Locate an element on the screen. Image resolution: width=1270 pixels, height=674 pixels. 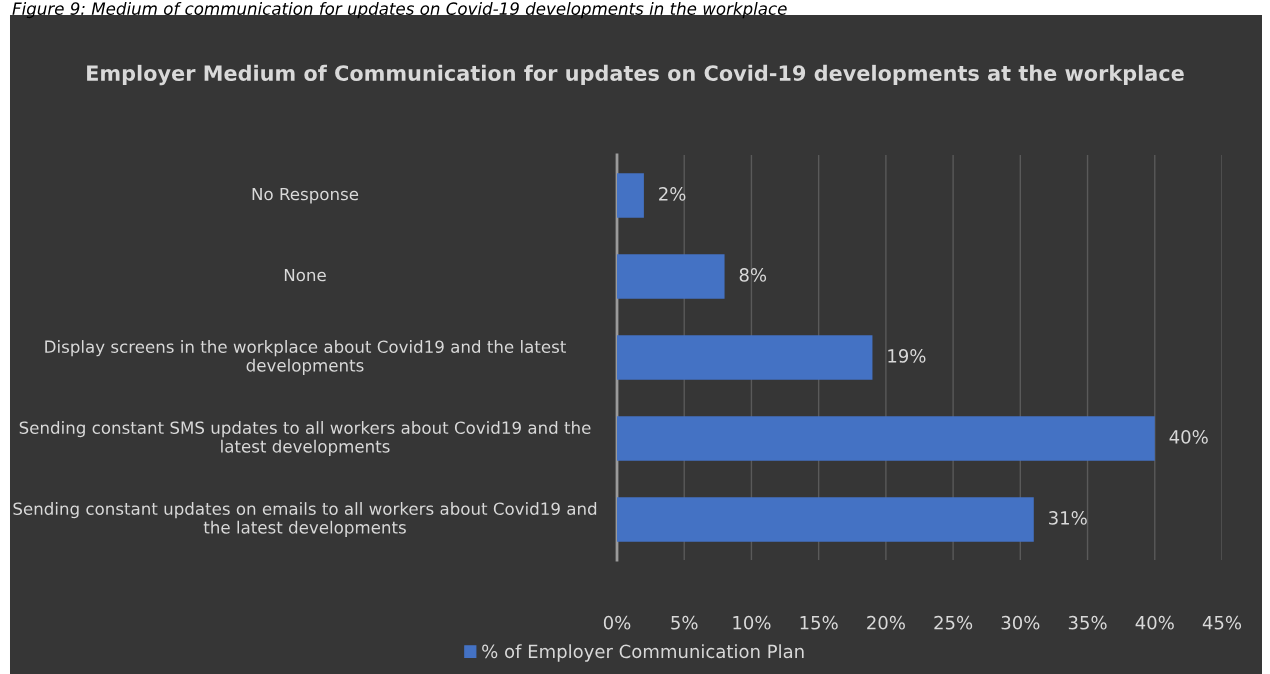
x-tick-label: 35% is located at coordinates (1087, 622).